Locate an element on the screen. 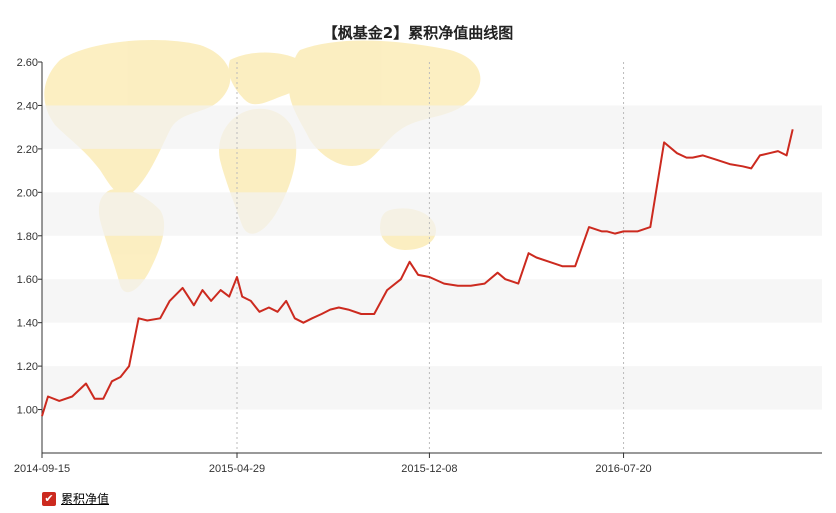  x-tick-label: 2016-07-20 is located at coordinates (623, 469).